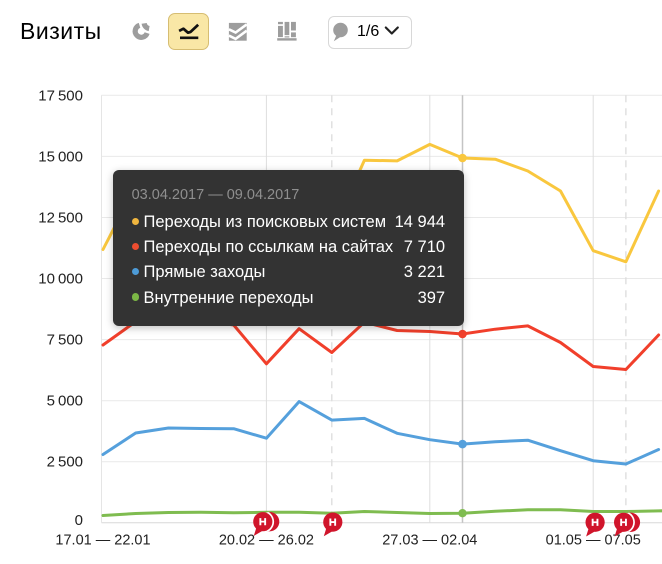 This screenshot has width=662, height=564. I want to click on svg-text: 20.02 — 26.02, so click(266, 541).